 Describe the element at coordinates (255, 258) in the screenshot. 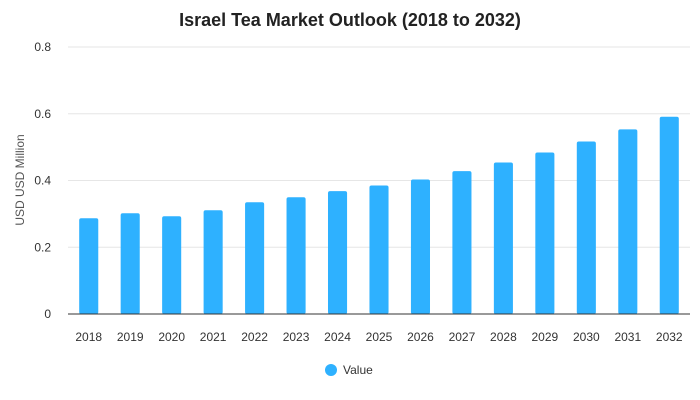

I see `bar-2022` at that location.